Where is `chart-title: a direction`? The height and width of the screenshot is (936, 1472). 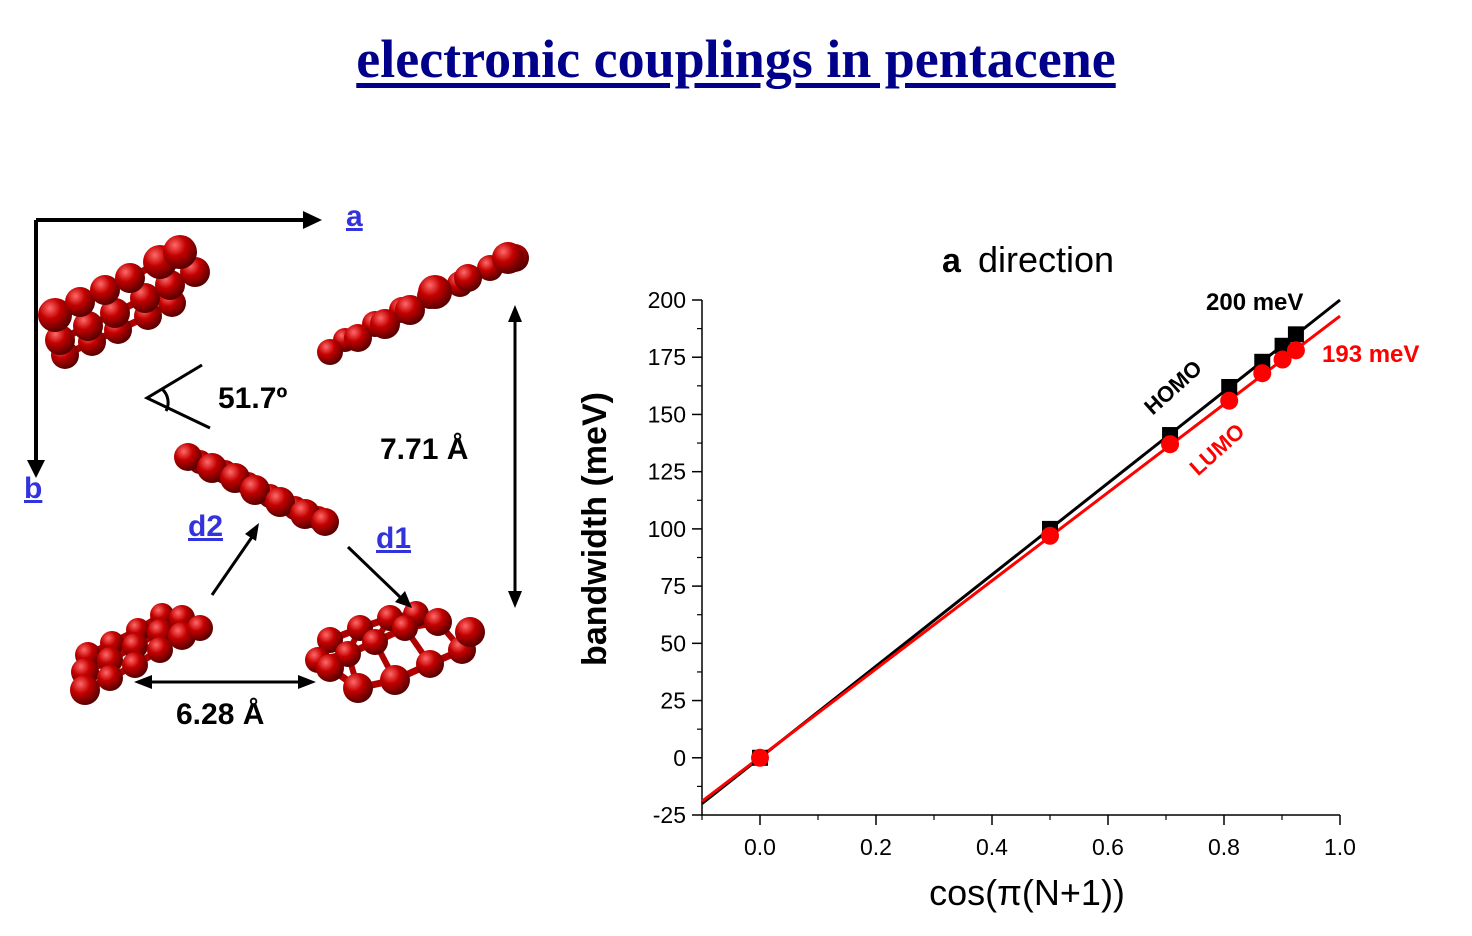 chart-title: a direction is located at coordinates (1028, 259).